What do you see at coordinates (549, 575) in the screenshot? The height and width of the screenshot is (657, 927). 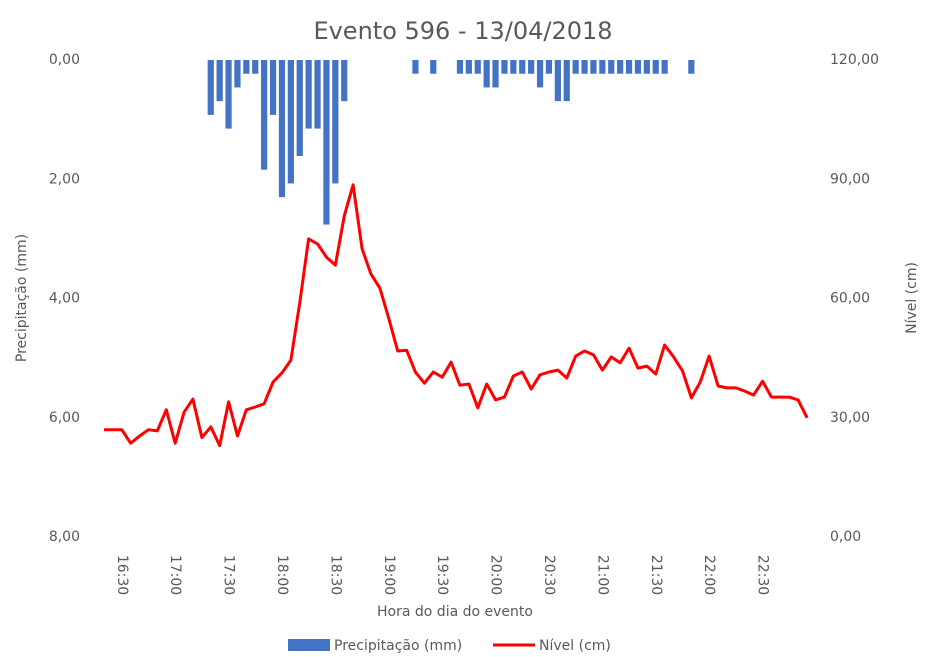 I see `x-tick-label: 20:30` at bounding box center [549, 575].